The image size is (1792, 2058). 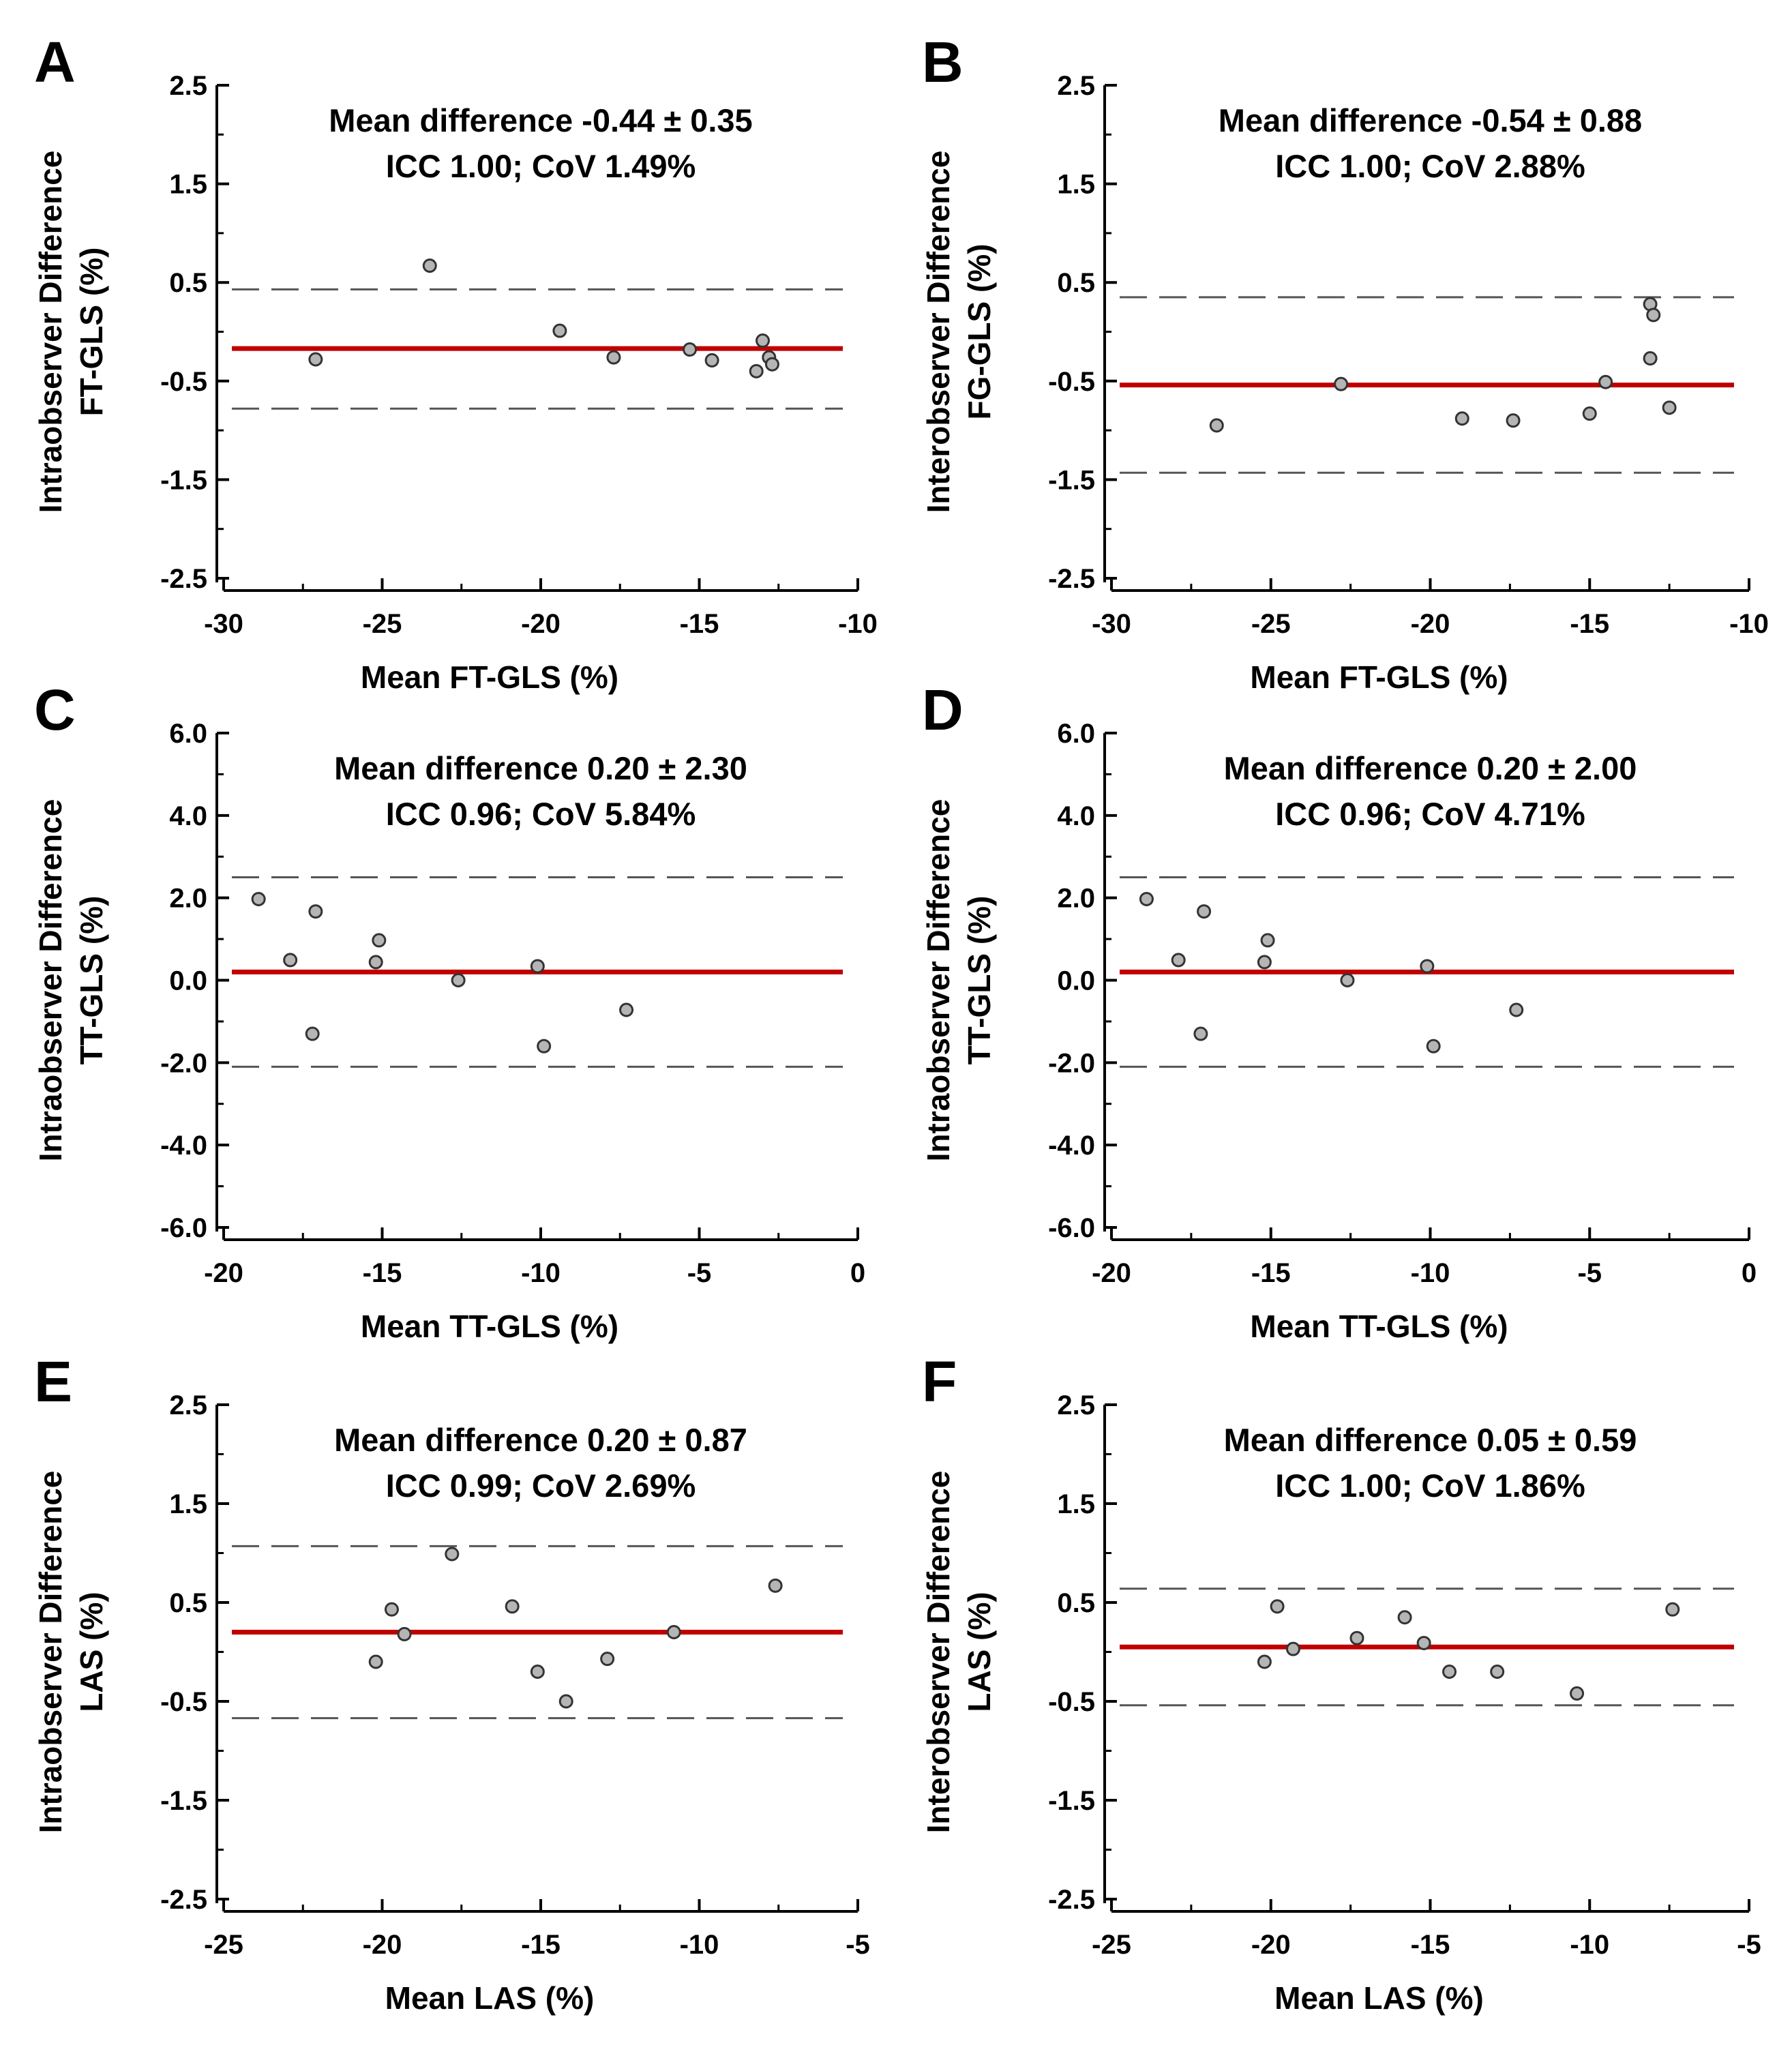 I want to click on panel-a-x-tick-label: -20, so click(x=541, y=624).